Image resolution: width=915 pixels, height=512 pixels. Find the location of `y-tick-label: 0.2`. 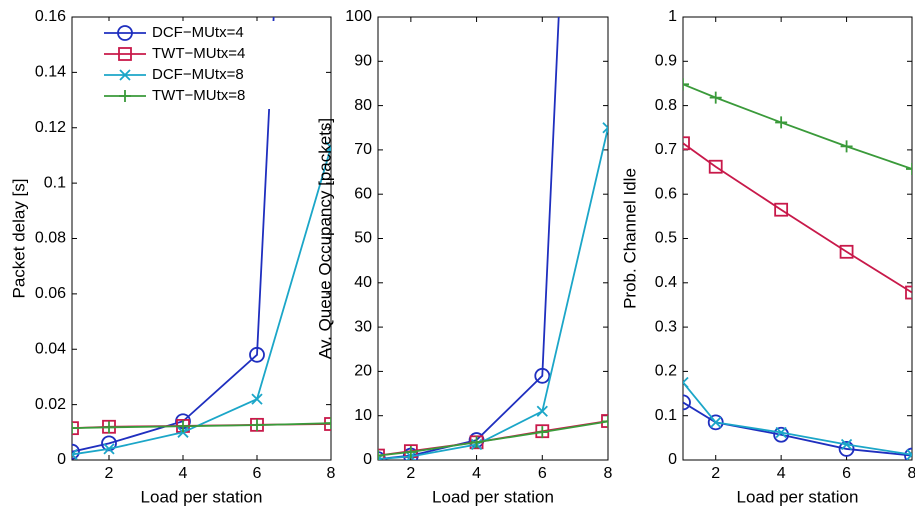

y-tick-label: 0.2 is located at coordinates (666, 371).